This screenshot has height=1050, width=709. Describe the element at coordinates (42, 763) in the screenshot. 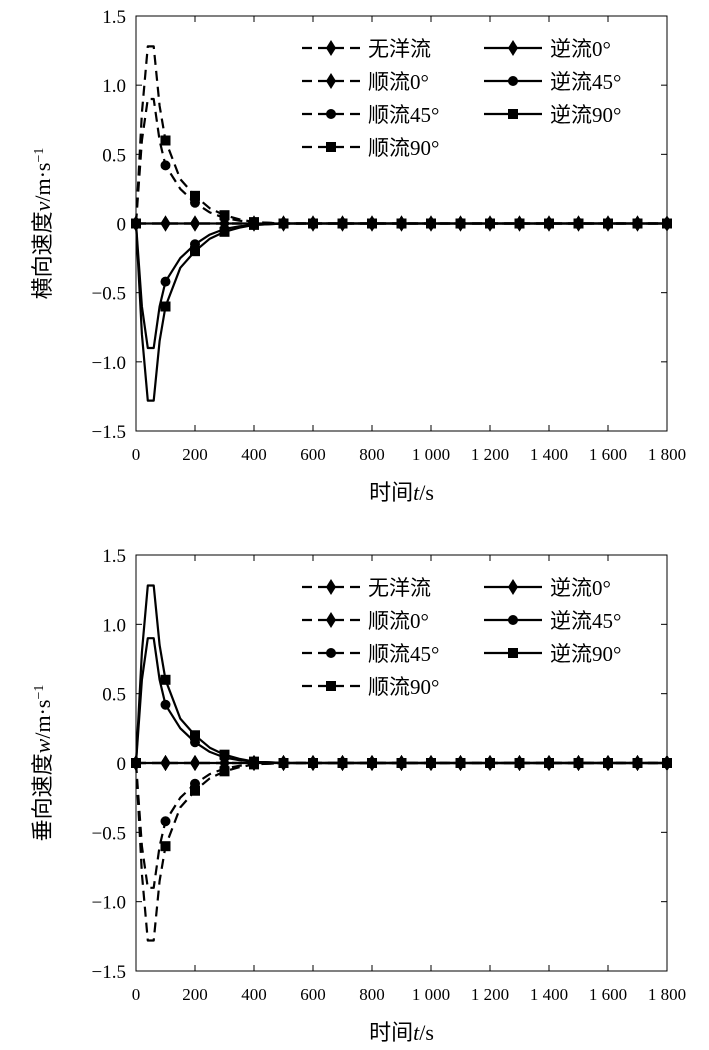

I see `y-axis-title: 垂向速度w/m·s−1` at that location.